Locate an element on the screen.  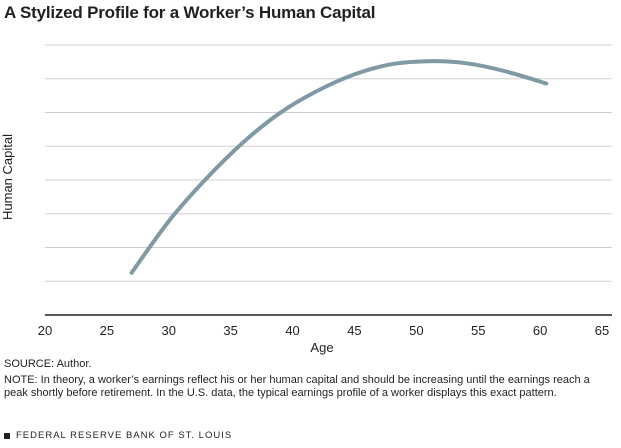
x-tick-label: 65 is located at coordinates (602, 330).